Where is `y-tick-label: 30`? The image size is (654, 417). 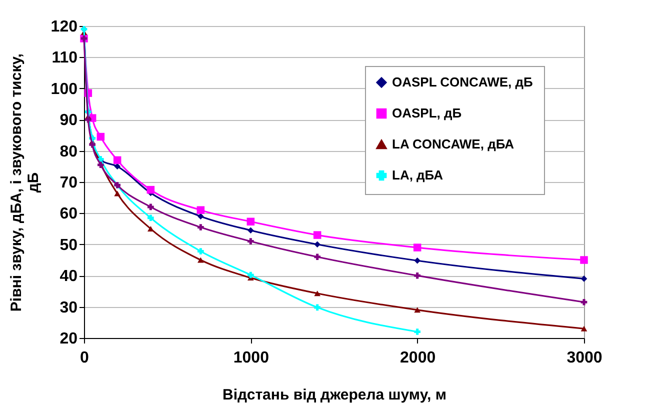
y-tick-label: 30 is located at coordinates (69, 307).